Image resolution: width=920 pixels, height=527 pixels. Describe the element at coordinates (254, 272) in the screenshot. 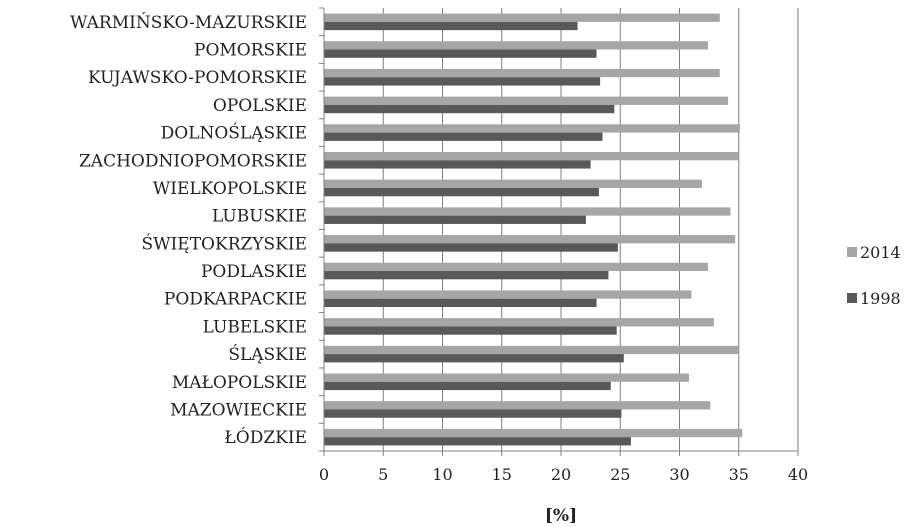

I see `category-label: PODLASKIE` at that location.